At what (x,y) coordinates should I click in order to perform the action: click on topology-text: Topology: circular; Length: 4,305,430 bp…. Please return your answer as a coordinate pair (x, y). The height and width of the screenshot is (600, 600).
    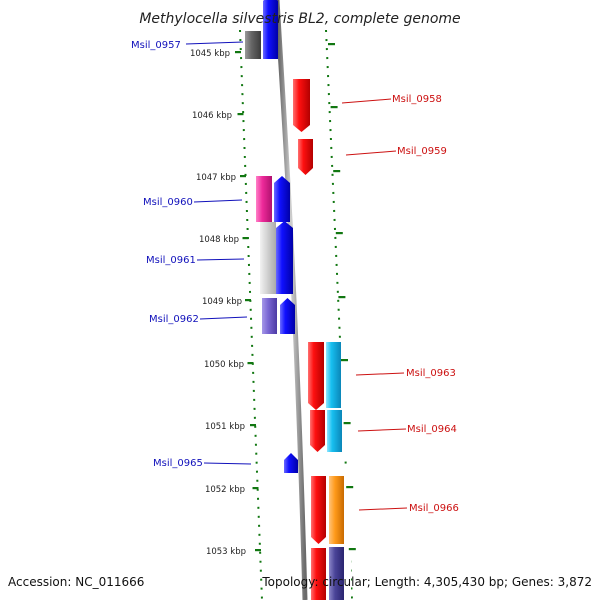
    Looking at the image, I should click on (426, 582).